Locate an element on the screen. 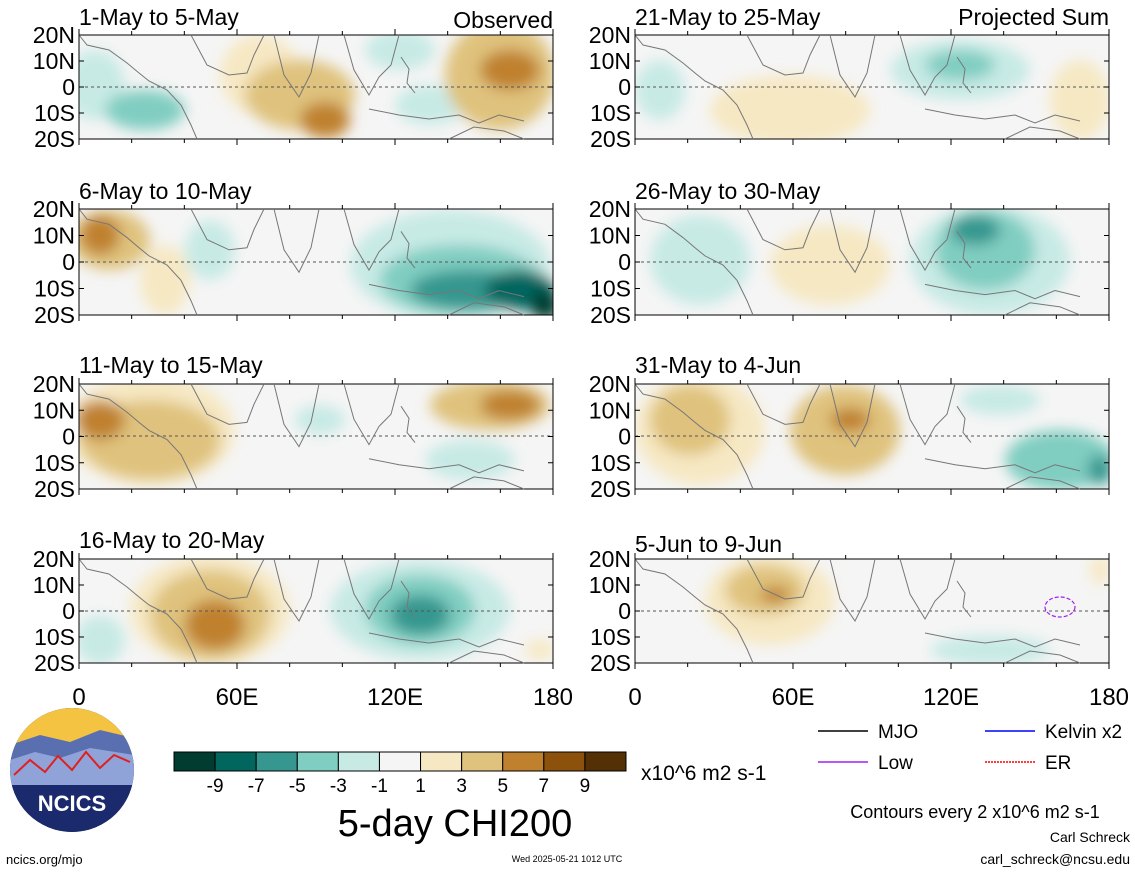 This screenshot has height=872, width=1135. legend-low-label: Low is located at coordinates (895, 763).